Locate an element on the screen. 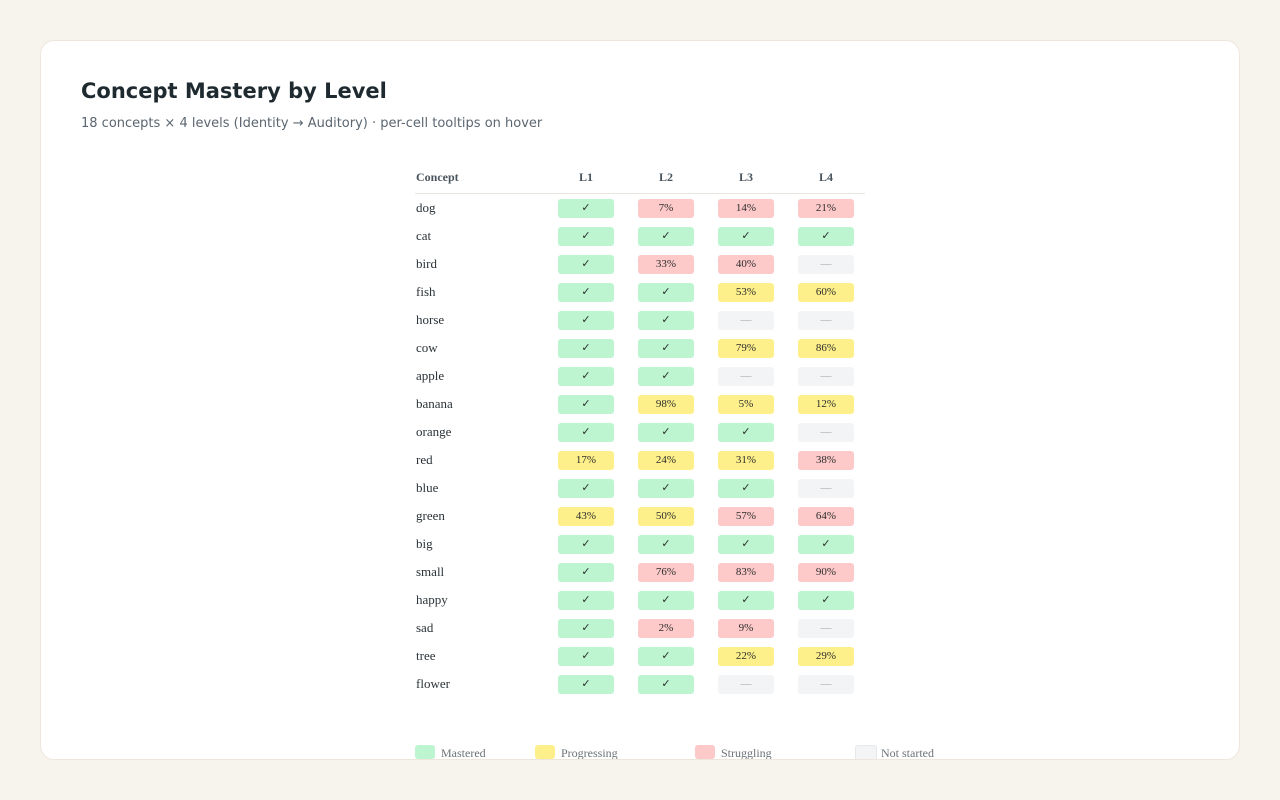 The width and height of the screenshot is (1280, 800). concept-label: horse is located at coordinates (430, 319).